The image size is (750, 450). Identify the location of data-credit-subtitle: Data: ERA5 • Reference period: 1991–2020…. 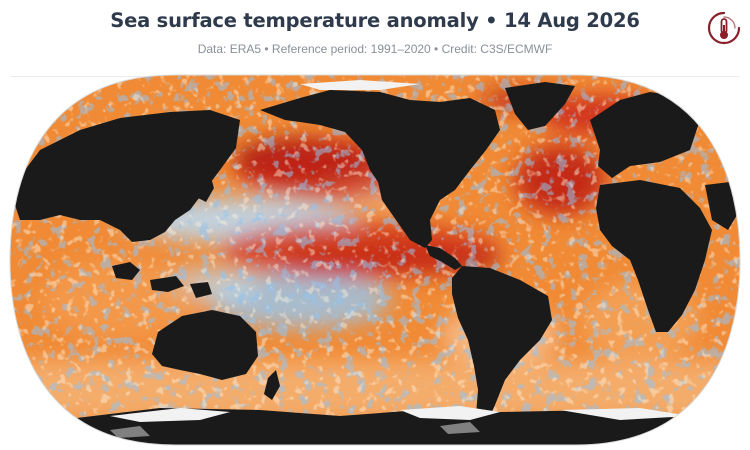
(375, 49).